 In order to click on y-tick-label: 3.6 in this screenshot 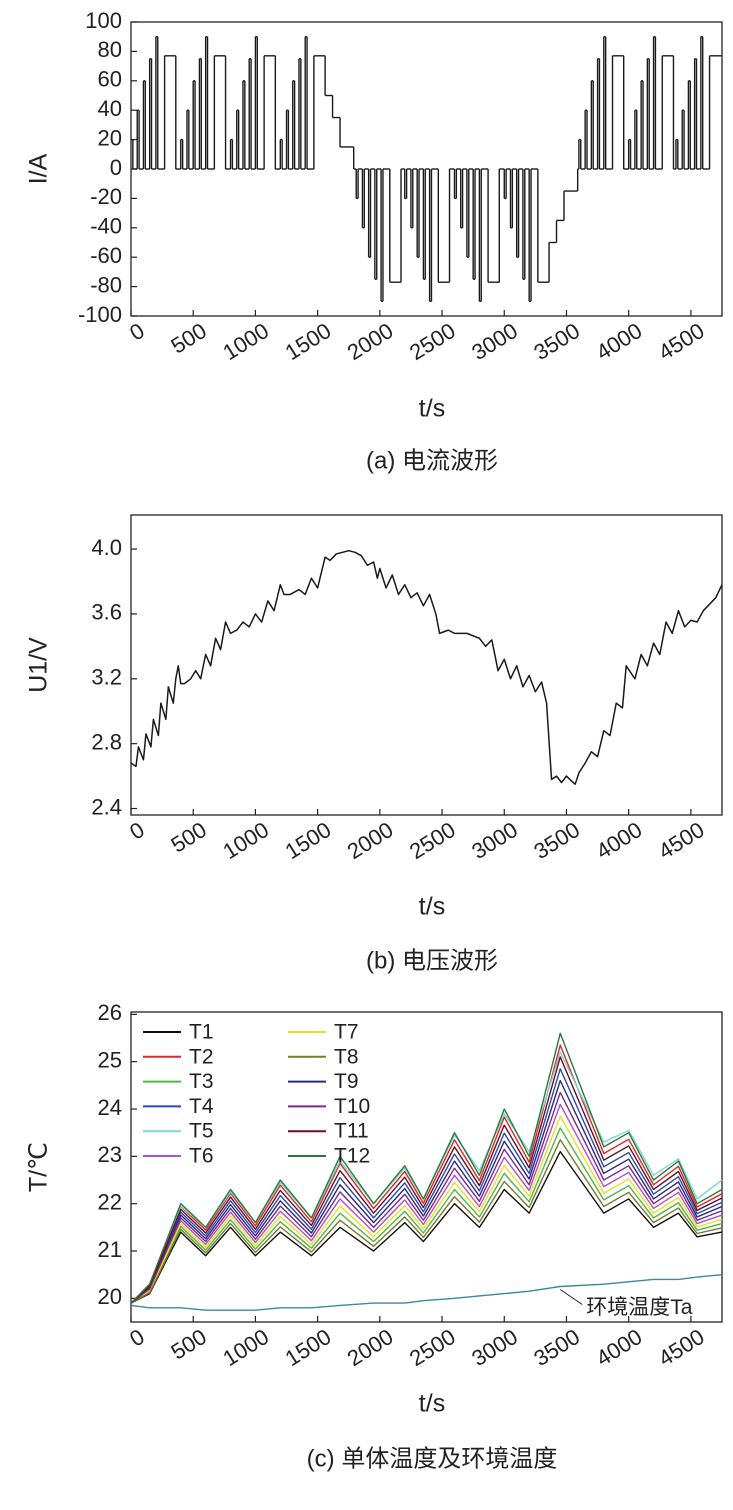, I will do `click(106, 612)`.